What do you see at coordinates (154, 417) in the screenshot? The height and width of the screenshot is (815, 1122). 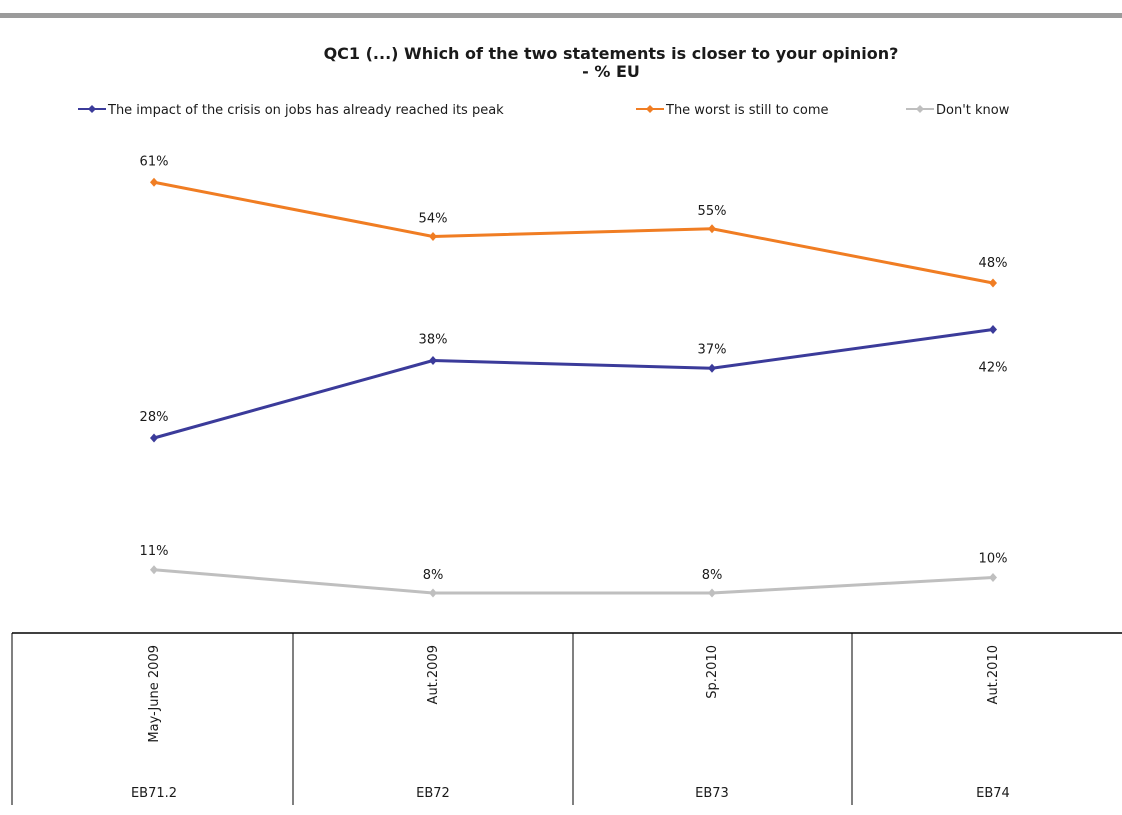 I see `data-label: 28%` at bounding box center [154, 417].